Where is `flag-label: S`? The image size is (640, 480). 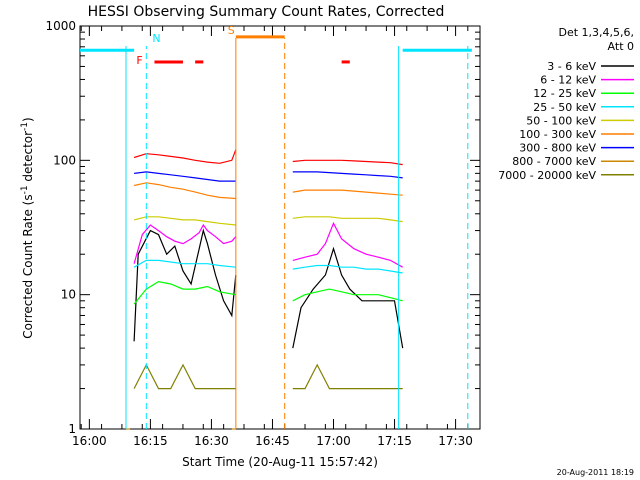
flag-label: S is located at coordinates (231, 30).